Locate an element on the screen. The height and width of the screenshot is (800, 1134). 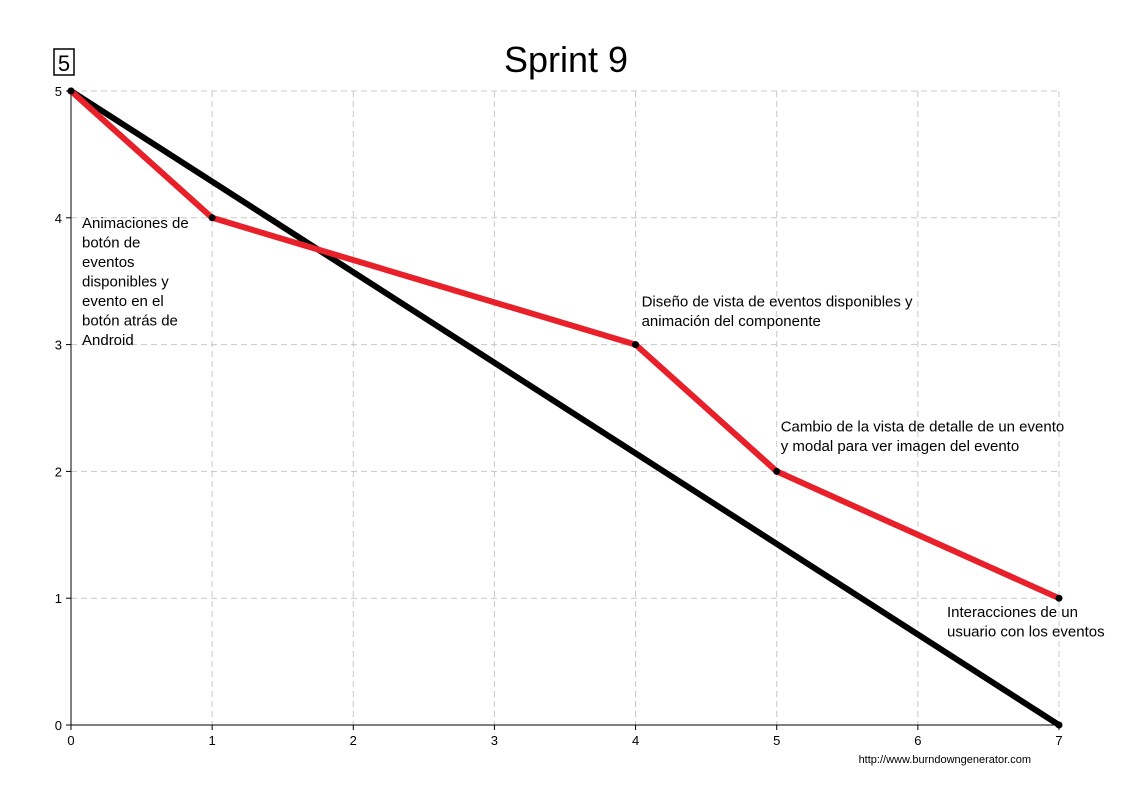
annotation-0-line-2: eventos is located at coordinates (108, 262).